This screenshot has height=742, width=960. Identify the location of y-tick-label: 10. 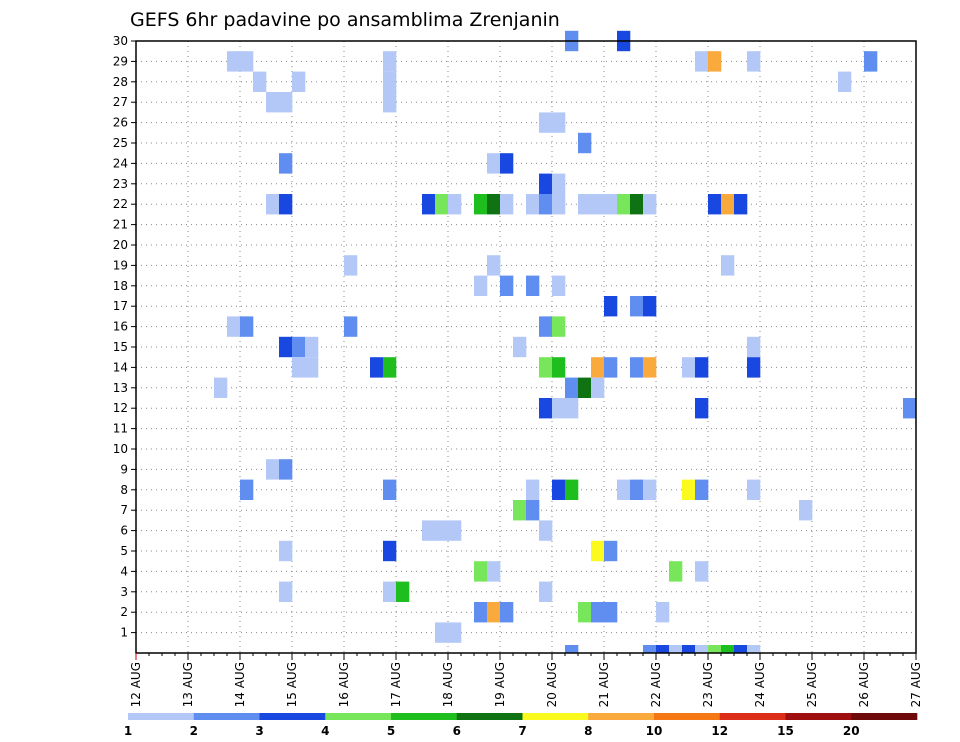
(120, 449).